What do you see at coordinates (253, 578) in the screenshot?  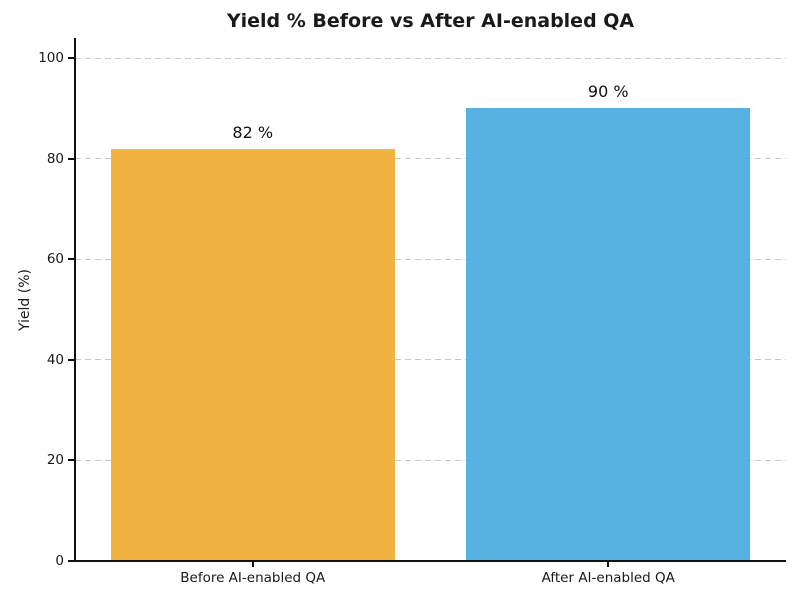 I see `x-tick-label: Before AI-enabled QA` at bounding box center [253, 578].